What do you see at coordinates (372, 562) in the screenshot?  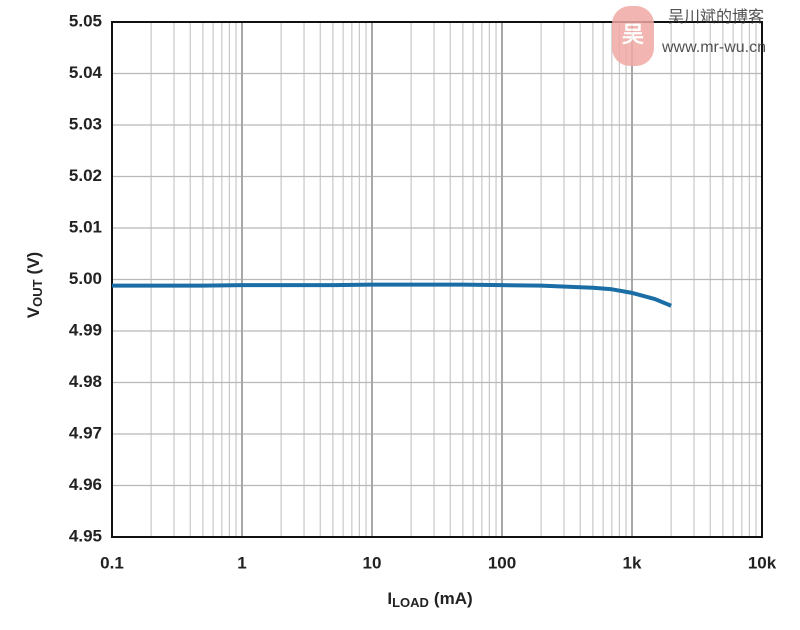 I see `x-tick-label: 10` at bounding box center [372, 562].